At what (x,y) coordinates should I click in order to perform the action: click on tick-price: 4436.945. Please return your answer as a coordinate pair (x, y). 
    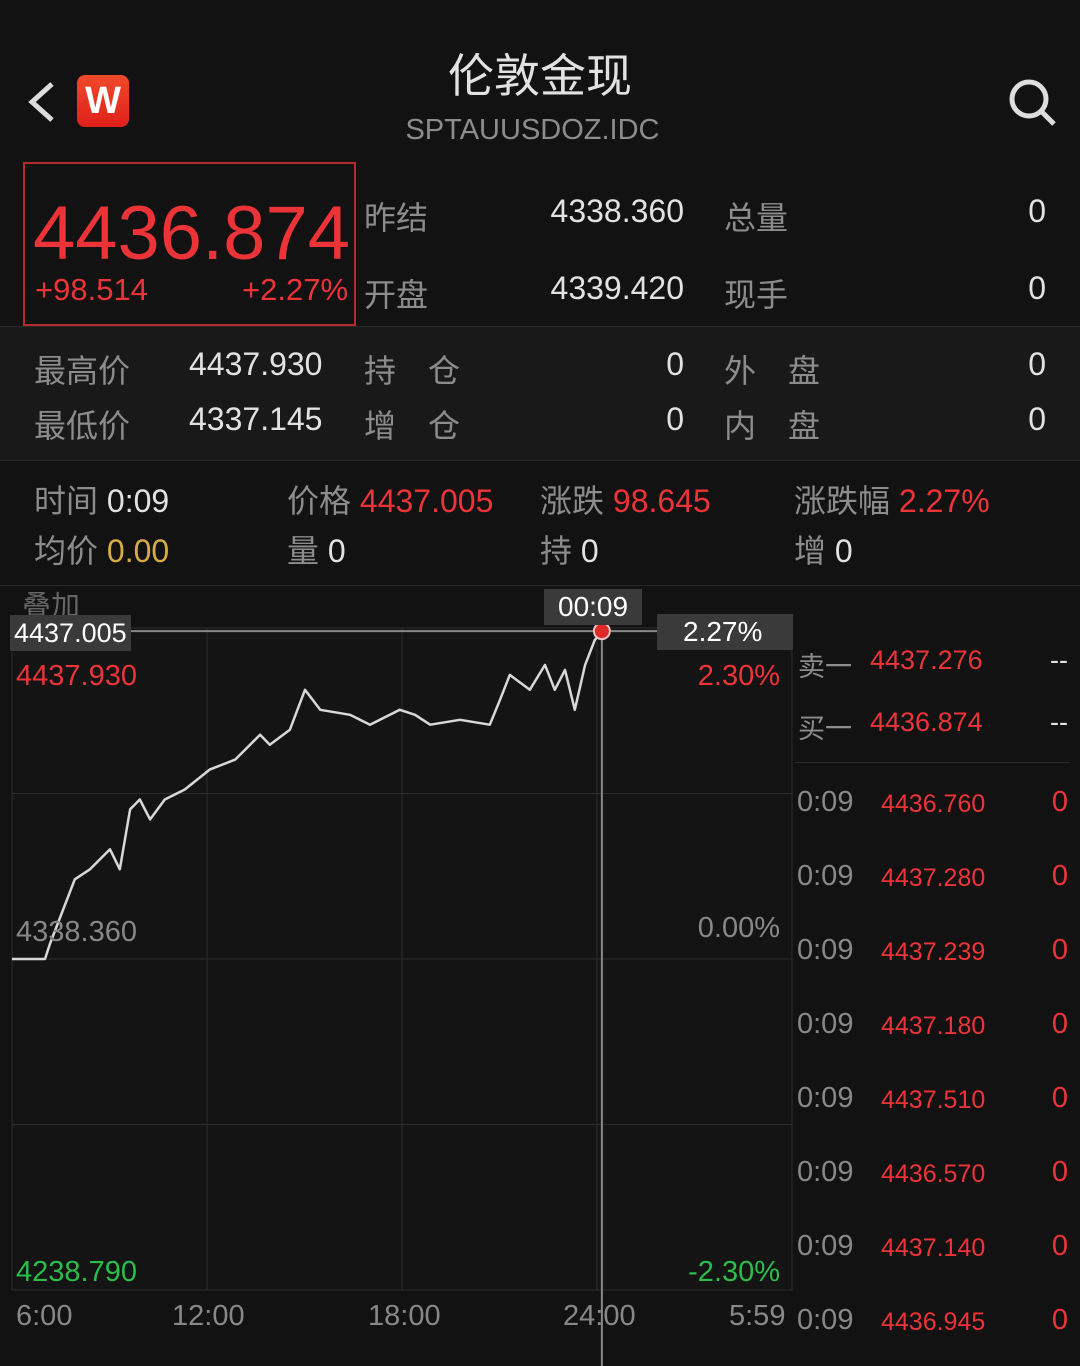
    Looking at the image, I should click on (933, 1322).